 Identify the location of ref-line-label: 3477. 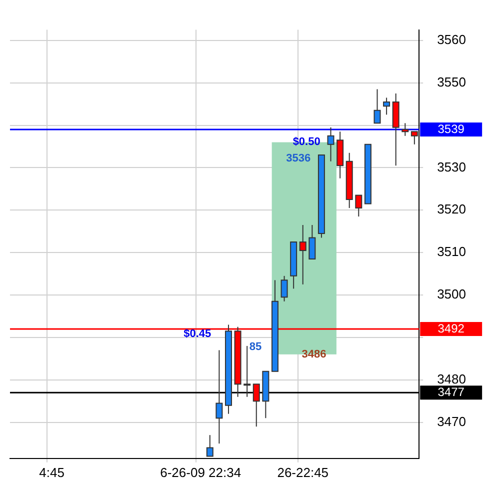
(451, 391).